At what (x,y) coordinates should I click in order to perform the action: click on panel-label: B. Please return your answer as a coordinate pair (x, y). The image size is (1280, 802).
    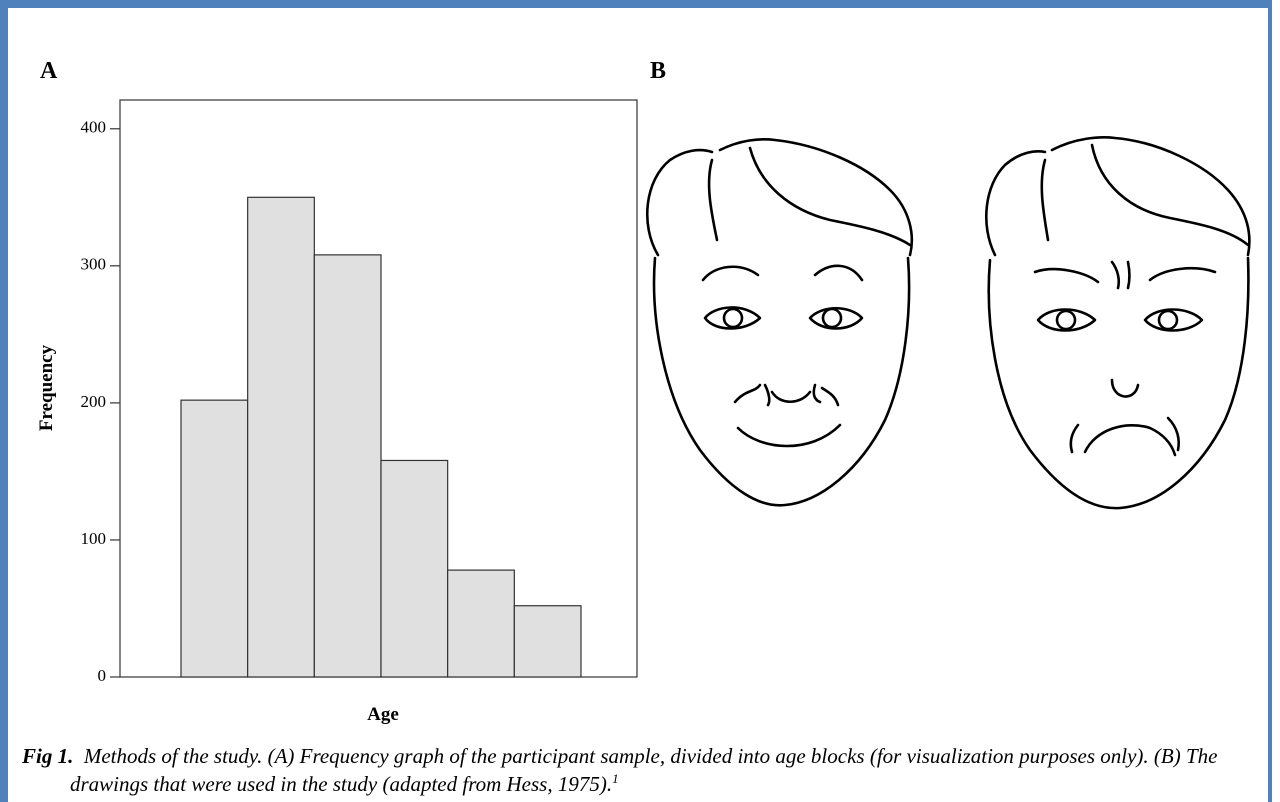
    Looking at the image, I should click on (658, 71).